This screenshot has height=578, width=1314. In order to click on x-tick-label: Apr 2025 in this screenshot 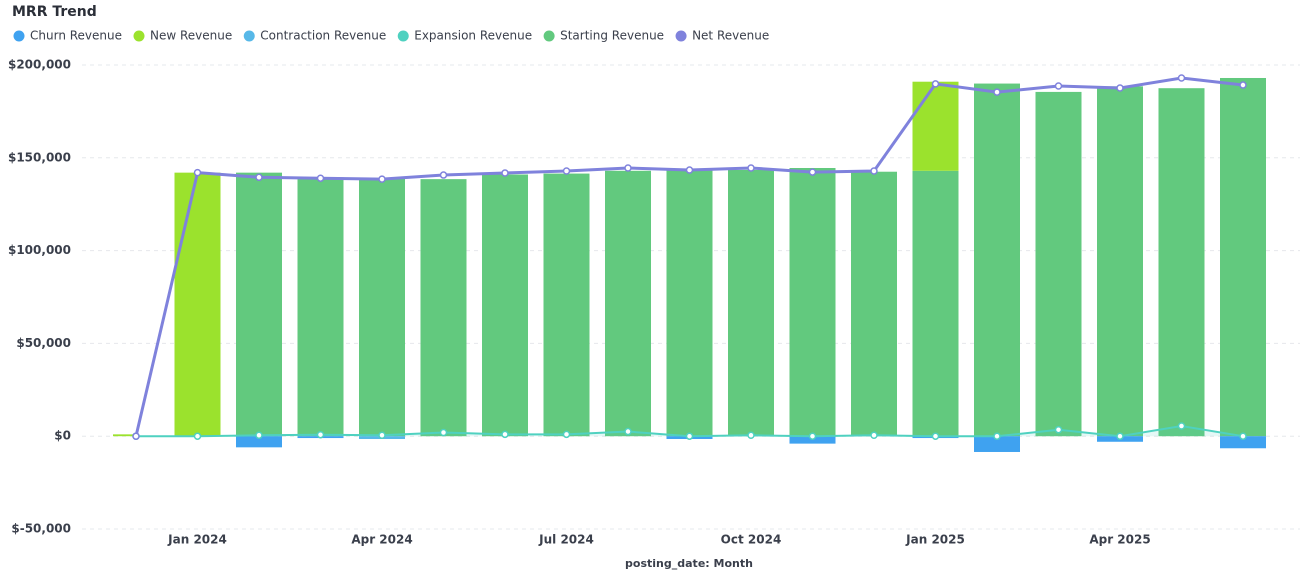, I will do `click(1119, 540)`.